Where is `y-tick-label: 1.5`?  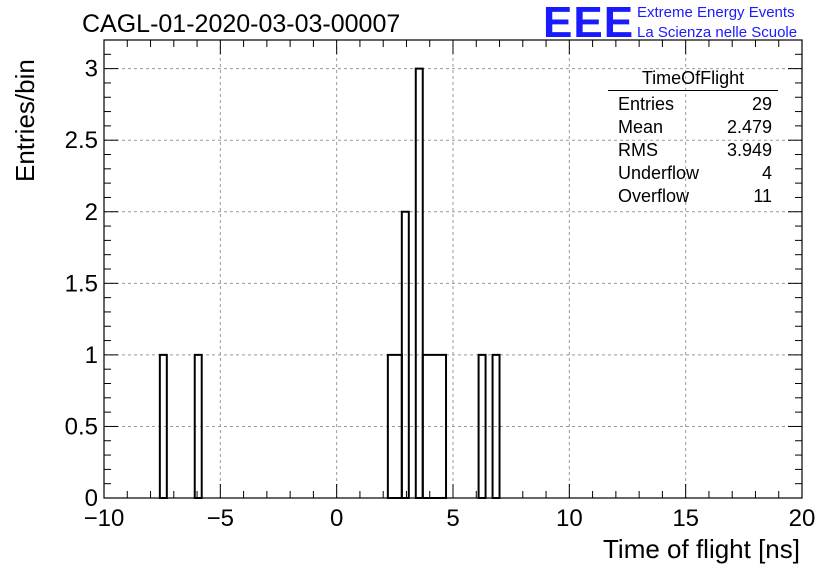 y-tick-label: 1.5 is located at coordinates (81, 283).